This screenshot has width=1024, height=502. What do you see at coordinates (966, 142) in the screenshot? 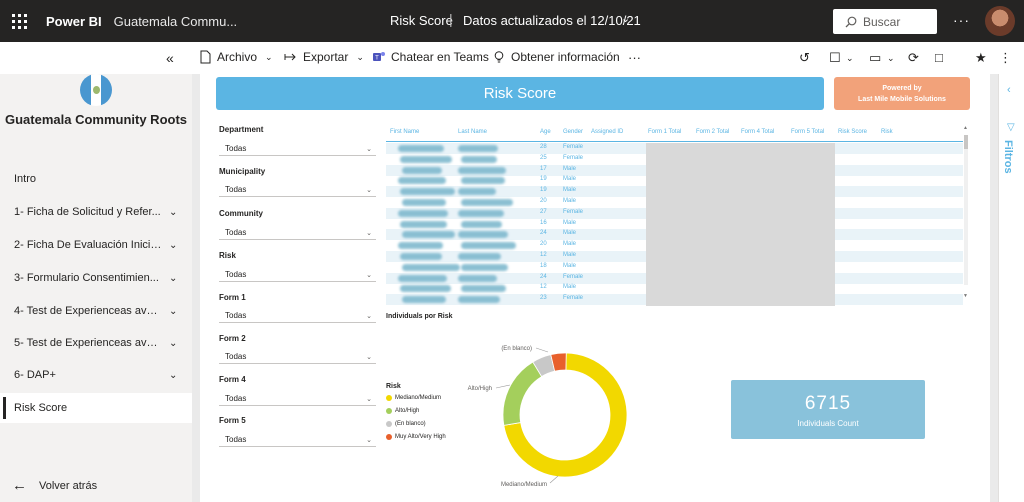
I see `scrollbar-thumb` at bounding box center [966, 142].